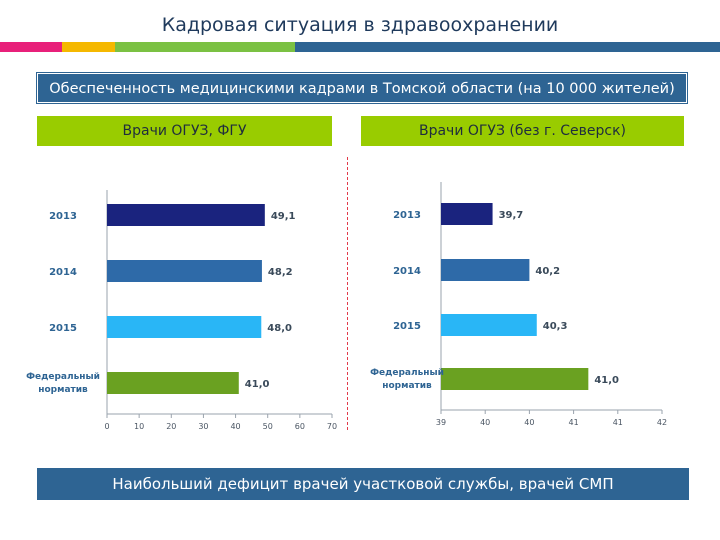 This screenshot has height=540, width=720. Describe the element at coordinates (360, 25) in the screenshot. I see `page-title: Кадровая ситуация в здравоохранении` at that location.